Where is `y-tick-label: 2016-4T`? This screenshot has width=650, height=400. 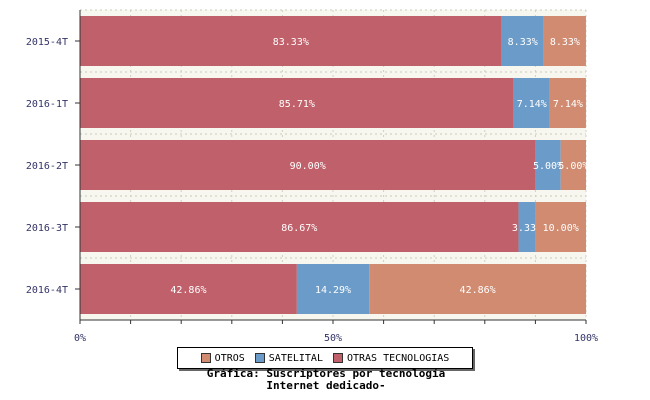 y-tick-label: 2016-4T is located at coordinates (47, 290).